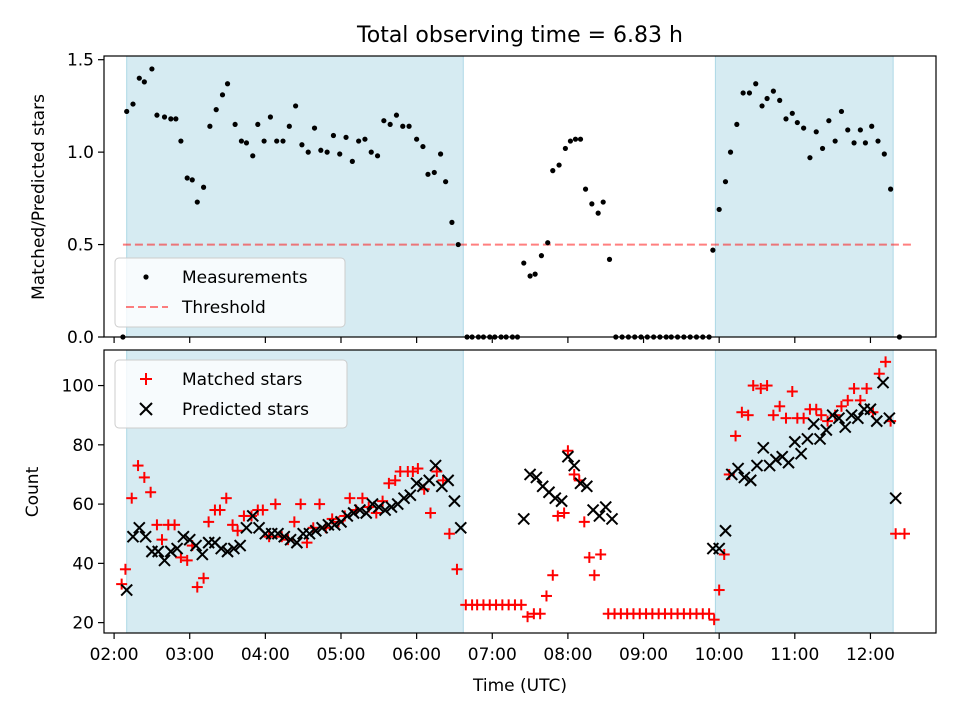 Image resolution: width=960 pixels, height=720 pixels. Describe the element at coordinates (643, 655) in the screenshot. I see `x-tick-label: 09:00` at that location.